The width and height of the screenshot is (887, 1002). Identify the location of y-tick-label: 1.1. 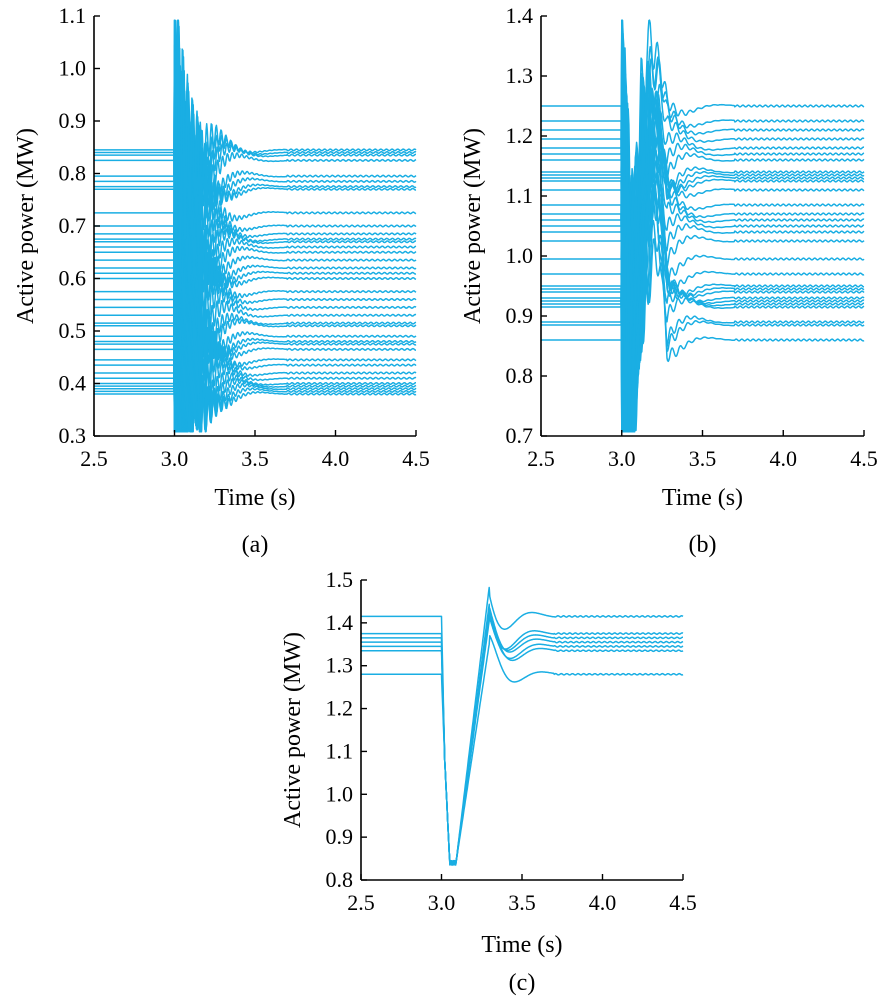
(73, 15).